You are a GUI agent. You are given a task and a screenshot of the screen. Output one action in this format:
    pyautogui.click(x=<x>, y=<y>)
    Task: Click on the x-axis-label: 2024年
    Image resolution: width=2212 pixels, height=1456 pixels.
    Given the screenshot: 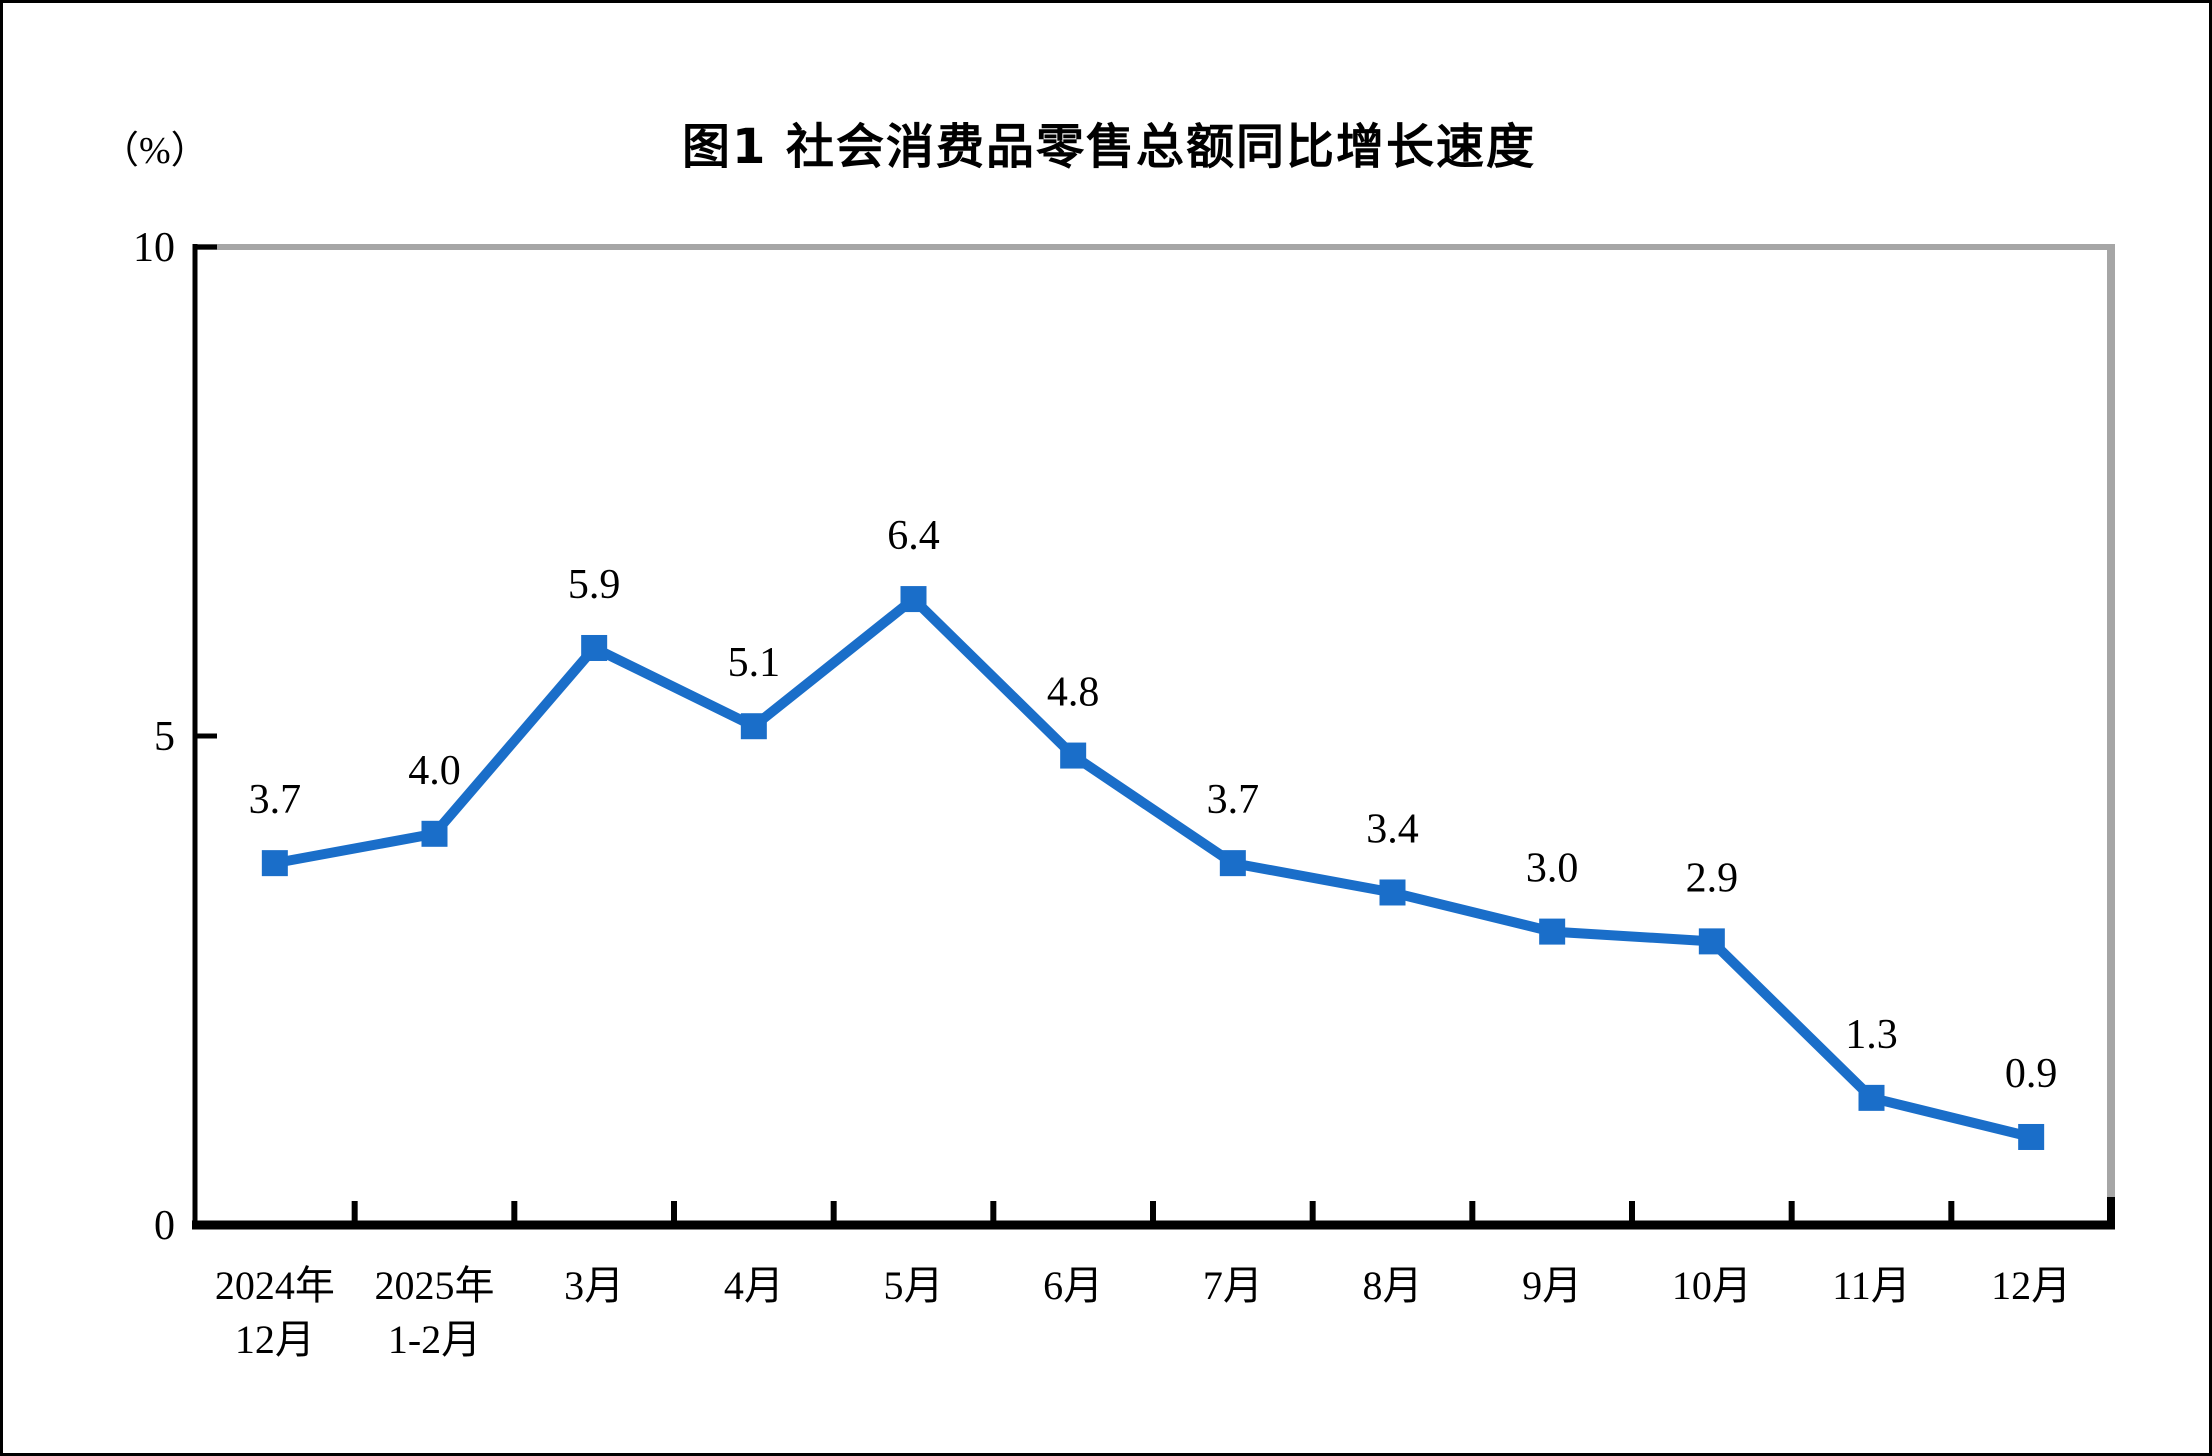 What is the action you would take?
    pyautogui.click(x=275, y=1285)
    